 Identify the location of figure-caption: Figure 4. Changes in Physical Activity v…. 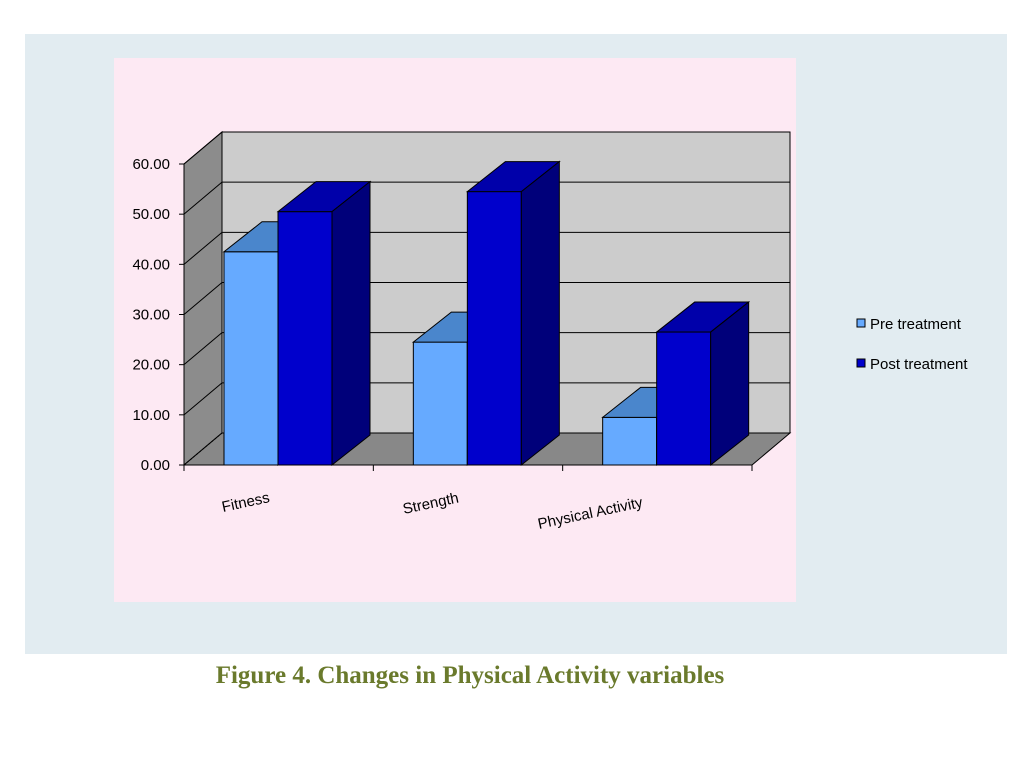
(470, 675).